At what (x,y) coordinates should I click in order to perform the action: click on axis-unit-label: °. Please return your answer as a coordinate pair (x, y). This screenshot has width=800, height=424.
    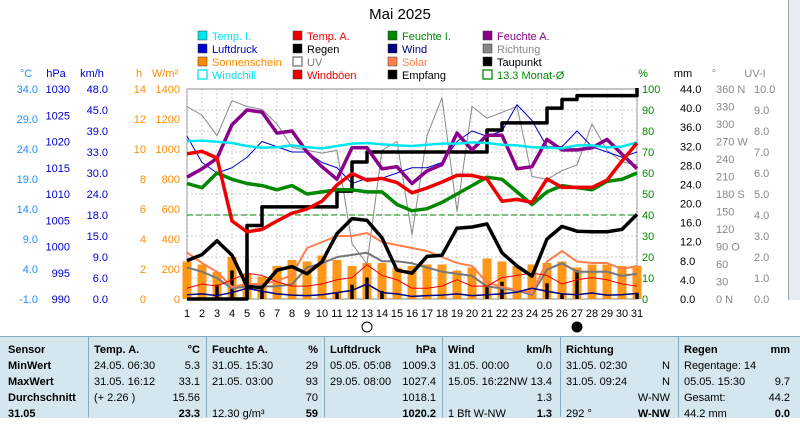
    Looking at the image, I should click on (714, 74).